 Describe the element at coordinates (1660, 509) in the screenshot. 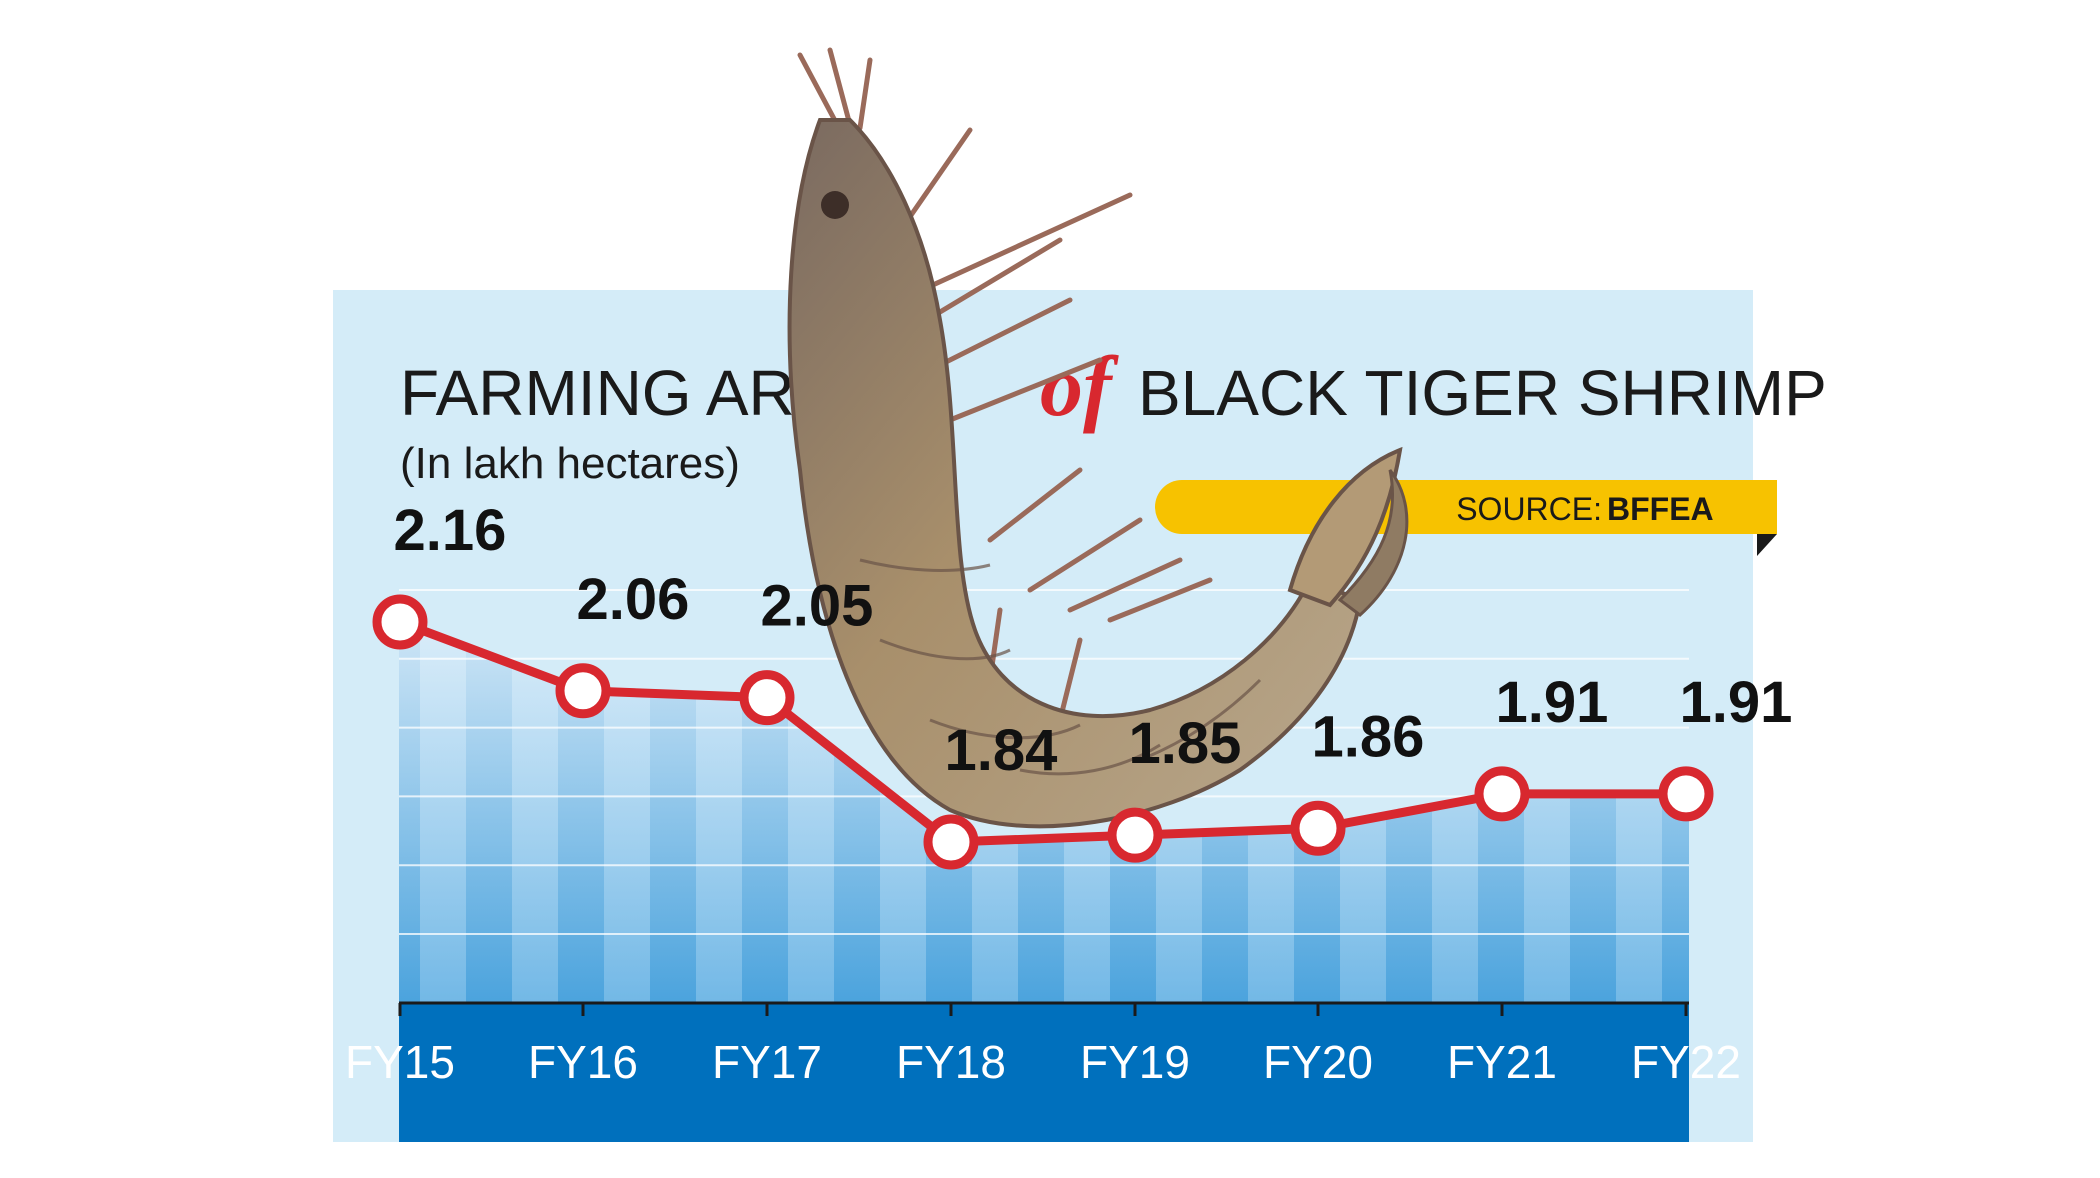

I see `source-value: BFFEA` at that location.